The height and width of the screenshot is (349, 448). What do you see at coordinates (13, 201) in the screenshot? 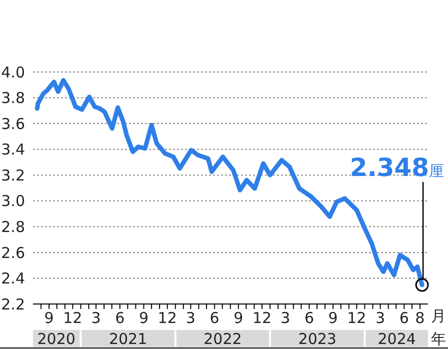
I see `y-tick-label: 3.0` at bounding box center [13, 201].